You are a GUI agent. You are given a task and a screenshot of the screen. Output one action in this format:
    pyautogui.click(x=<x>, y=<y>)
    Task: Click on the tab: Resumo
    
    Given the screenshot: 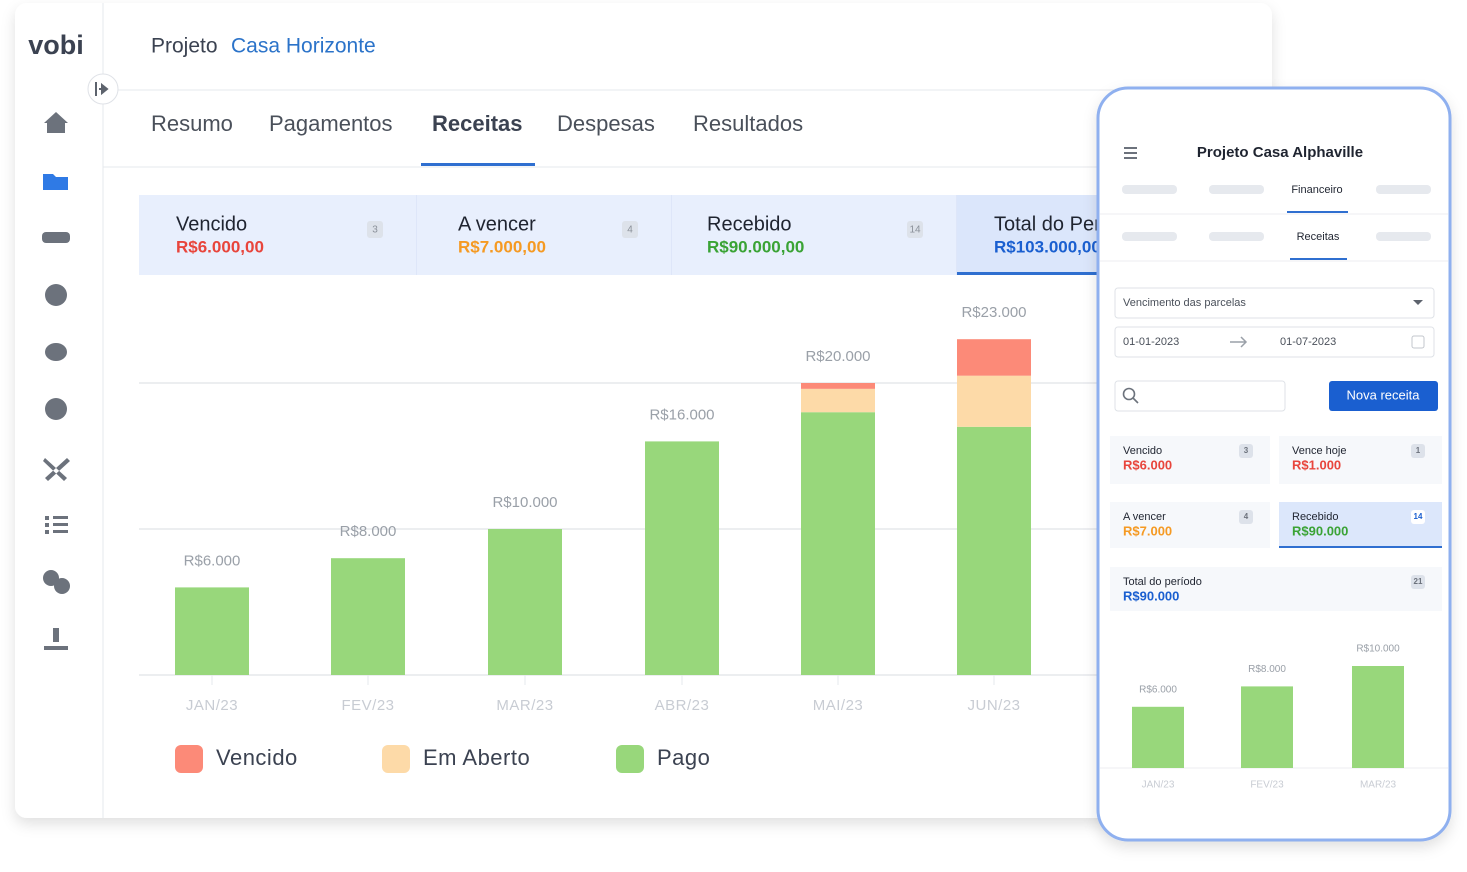 What is the action you would take?
    pyautogui.click(x=192, y=123)
    